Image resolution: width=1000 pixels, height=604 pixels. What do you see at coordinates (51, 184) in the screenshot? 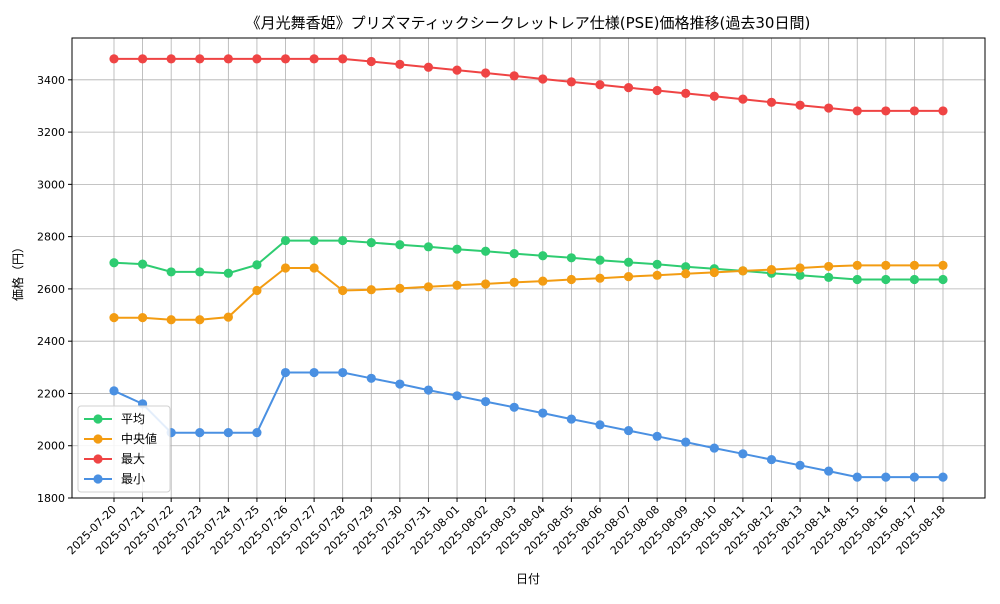
I see `y-tick-label: 3000` at bounding box center [51, 184].